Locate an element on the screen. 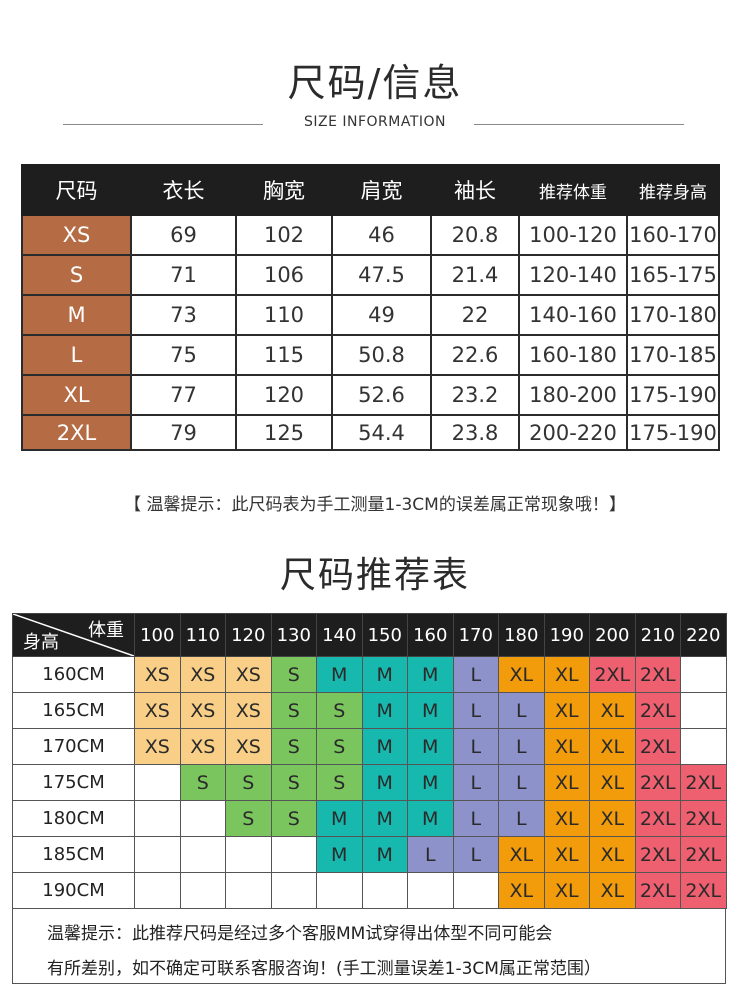 This screenshot has width=750, height=1000. table-cell: 23.8 is located at coordinates (475, 432).